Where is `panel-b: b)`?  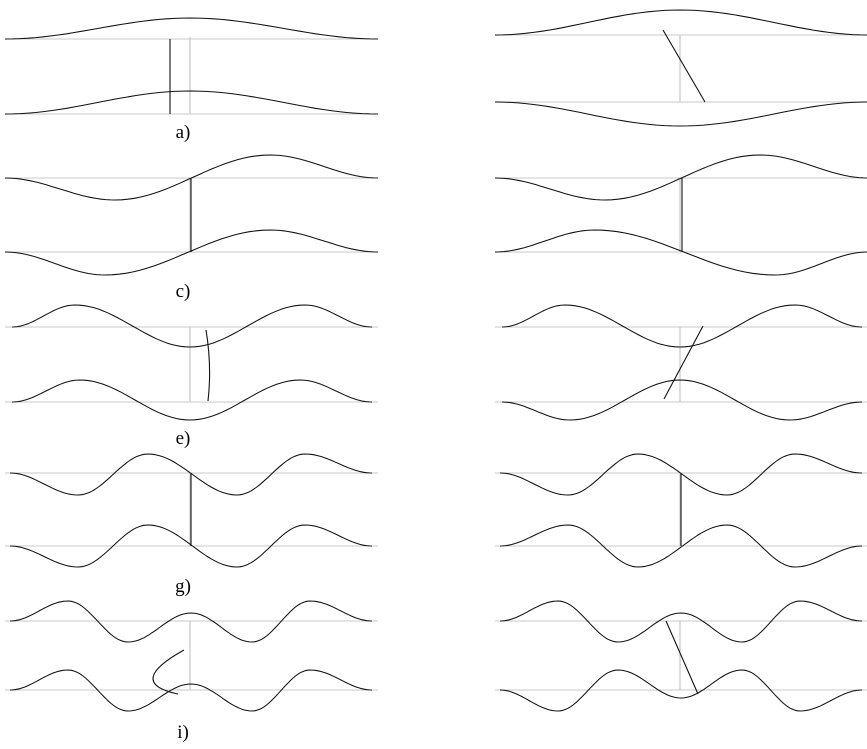
panel-b: b) is located at coordinates (680, 68).